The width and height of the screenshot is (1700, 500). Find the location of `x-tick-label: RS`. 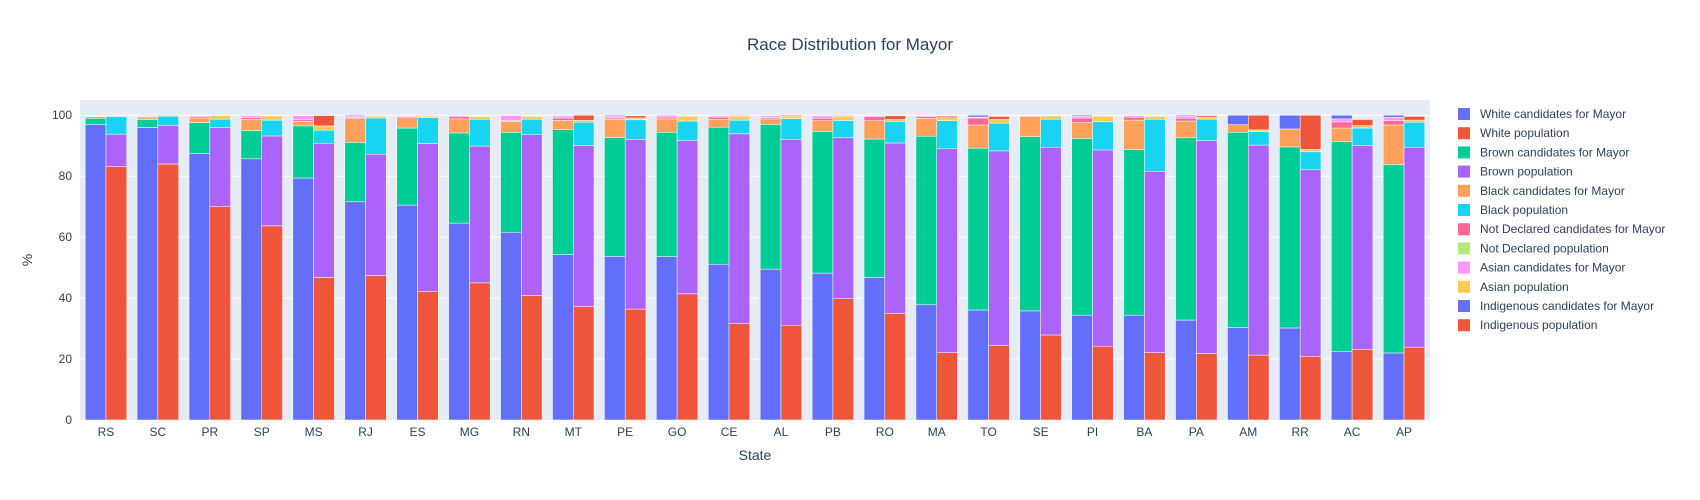

x-tick-label: RS is located at coordinates (106, 432).